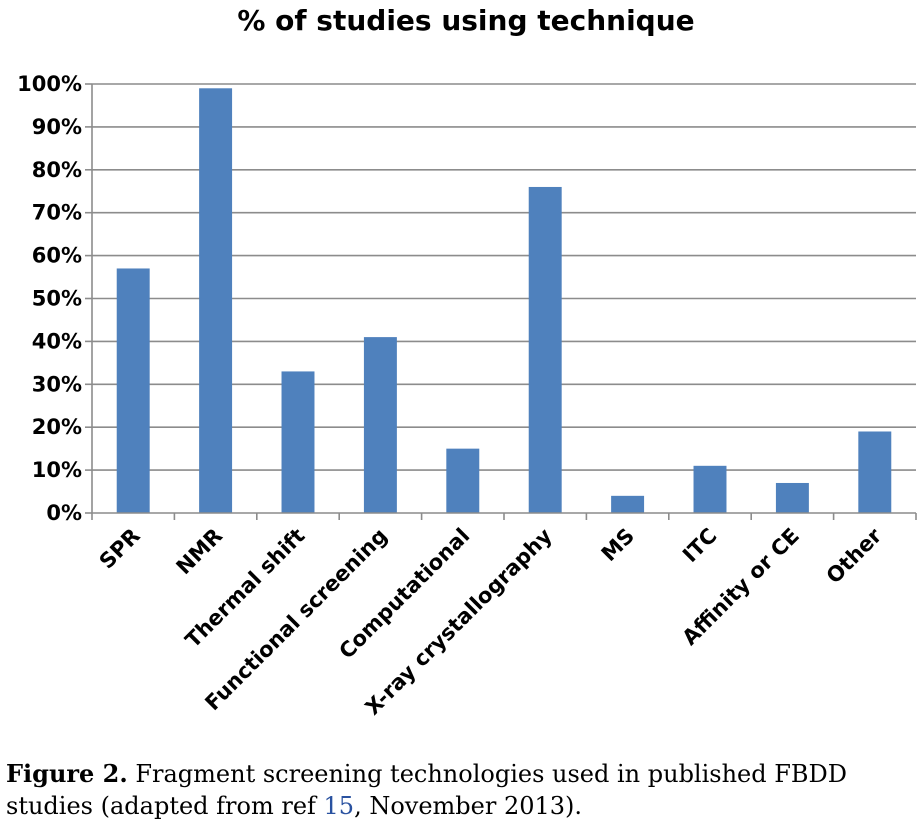 The image size is (922, 836). I want to click on x-tick-label: Other, so click(854, 555).